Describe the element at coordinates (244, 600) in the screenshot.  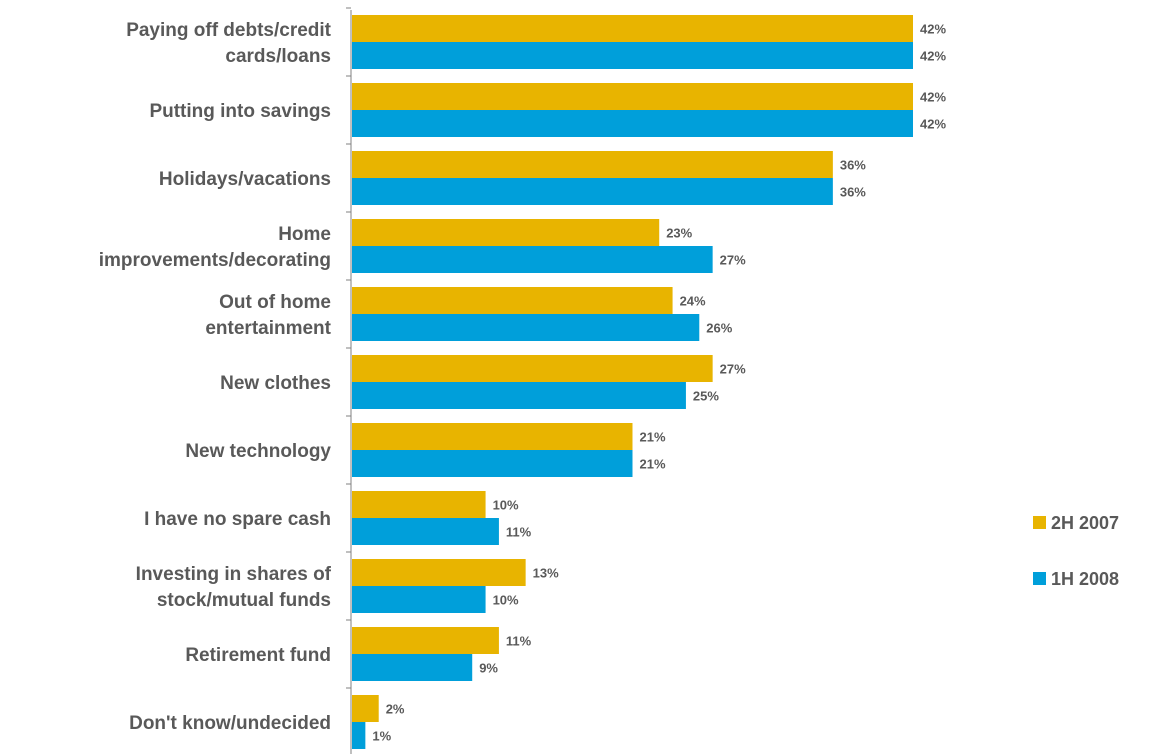
I see `category-label: stock/mutual funds` at that location.